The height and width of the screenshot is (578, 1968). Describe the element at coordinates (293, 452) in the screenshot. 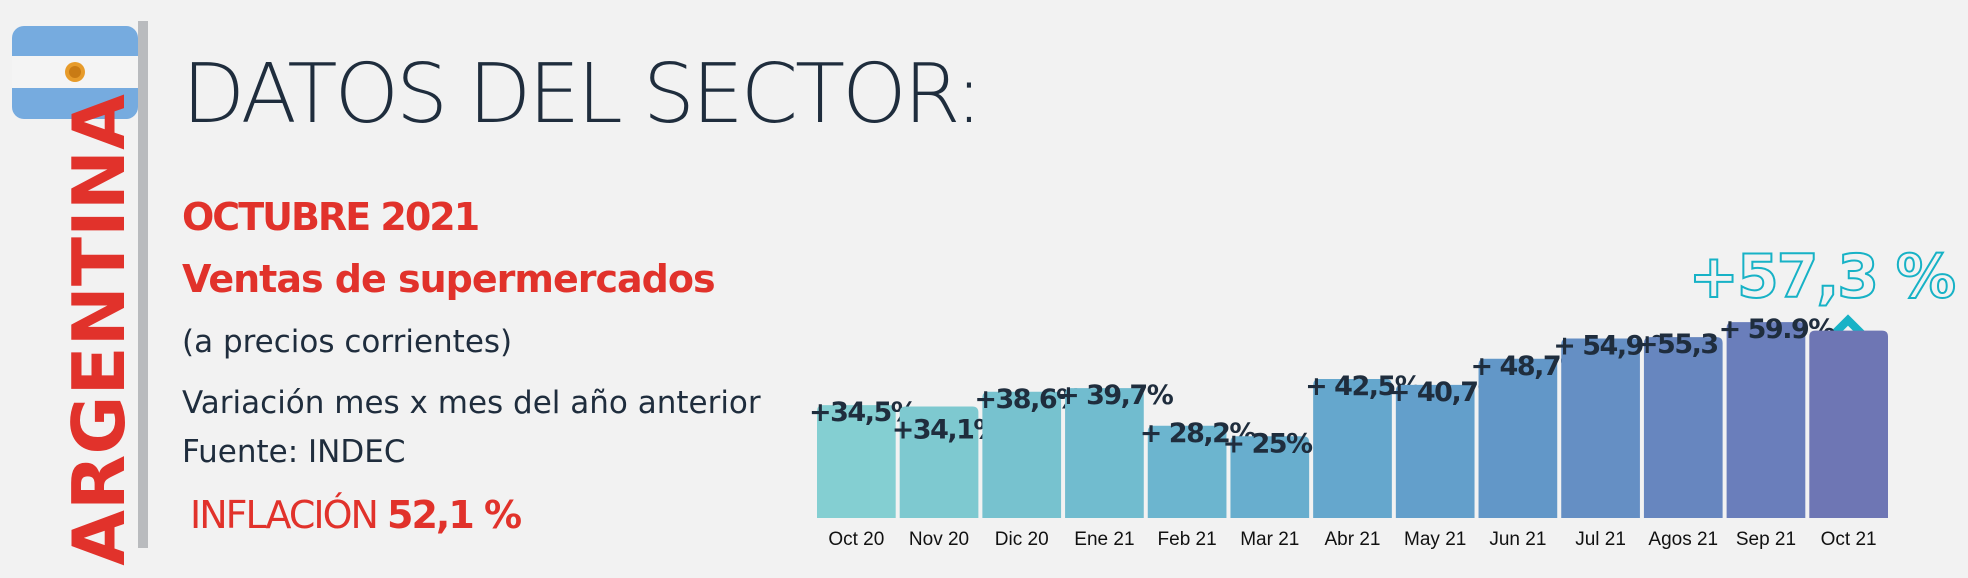

I see `source: Fuente: INDEC` at that location.